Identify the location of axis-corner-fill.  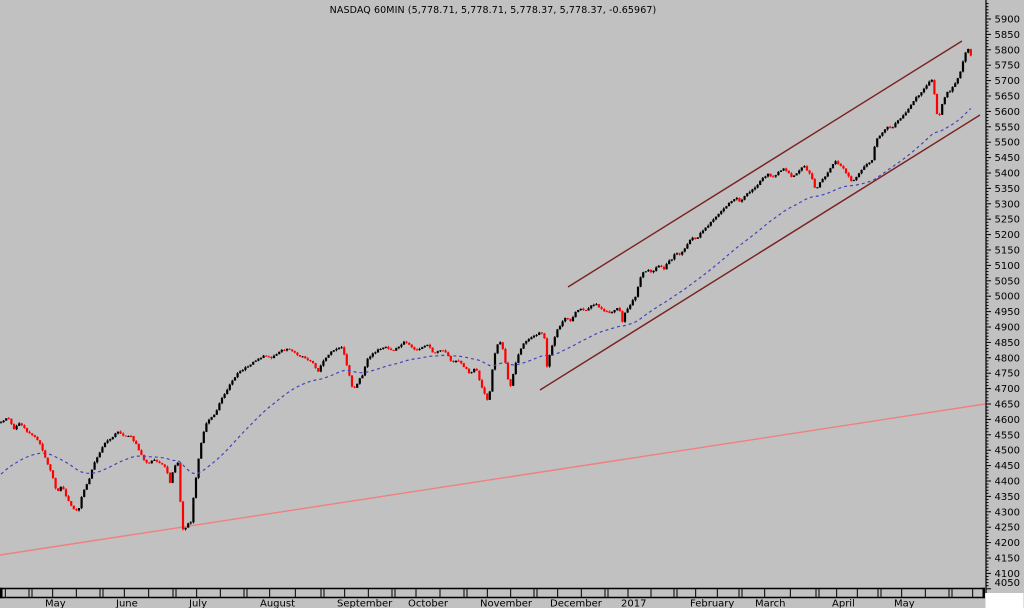
(1004, 600).